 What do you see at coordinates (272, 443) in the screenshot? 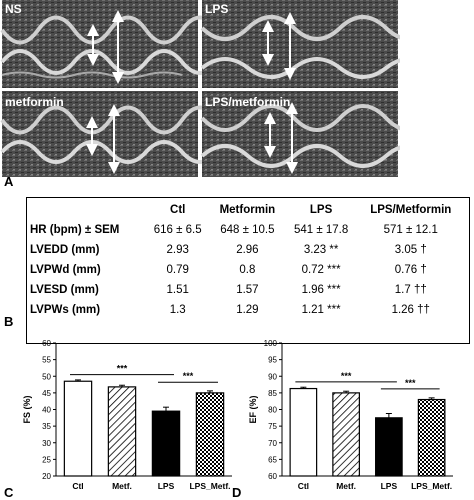
I see `y-tick-label: 70` at bounding box center [272, 443].